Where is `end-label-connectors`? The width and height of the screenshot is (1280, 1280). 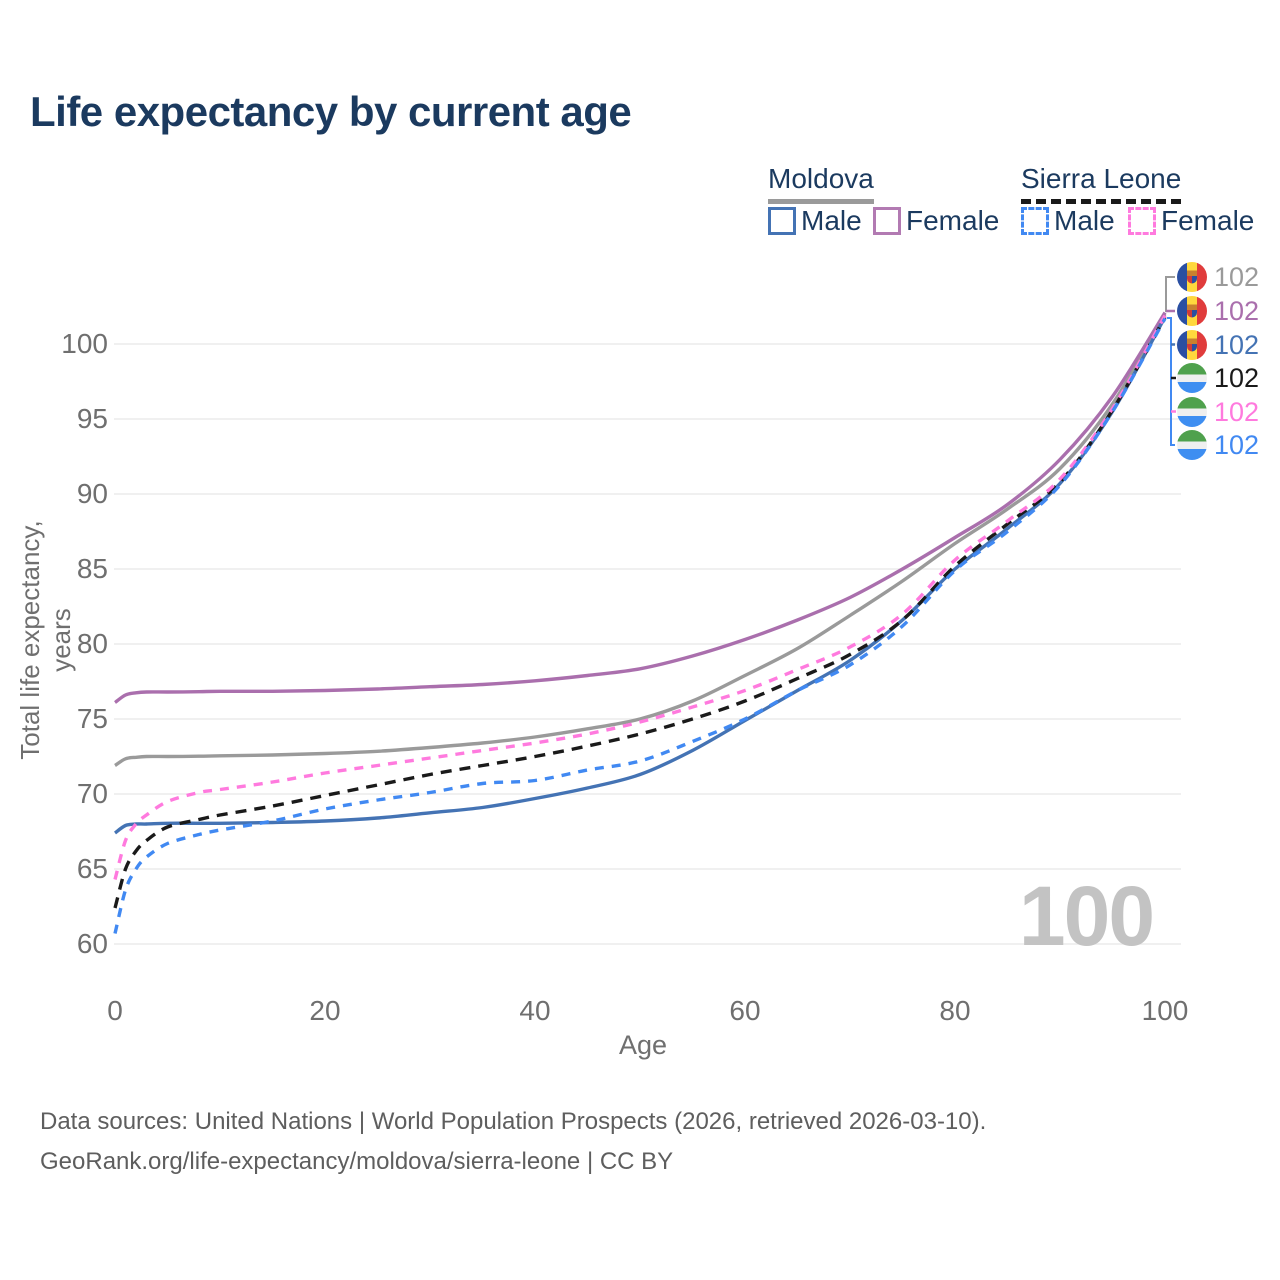 end-label-connectors is located at coordinates (1170, 361).